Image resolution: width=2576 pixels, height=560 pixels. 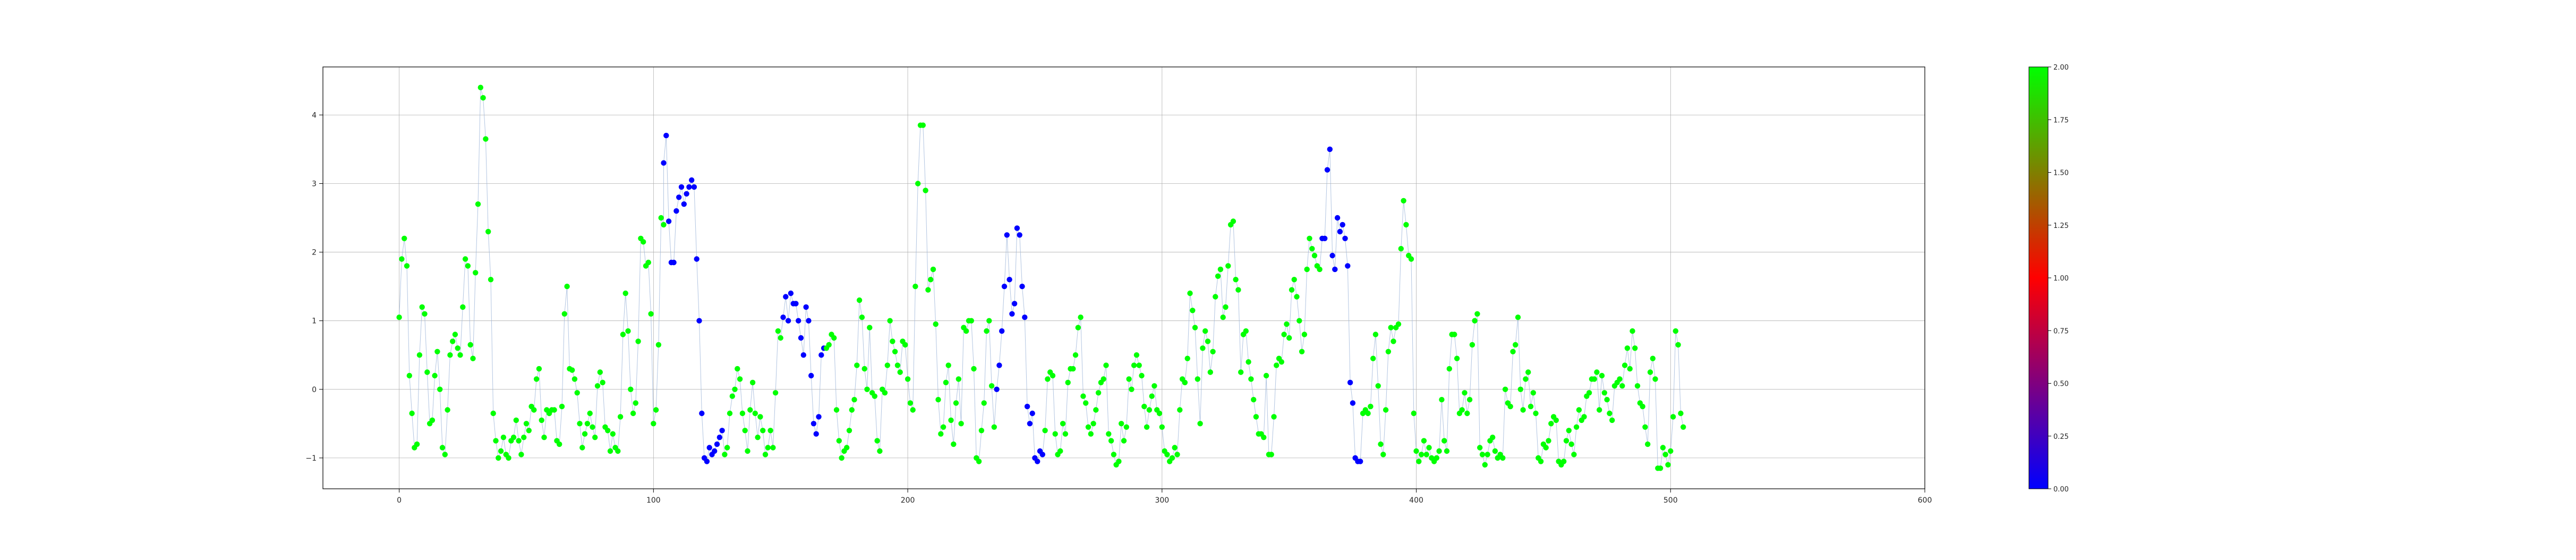 What do you see at coordinates (654, 500) in the screenshot?
I see `x-tick-label: 100` at bounding box center [654, 500].